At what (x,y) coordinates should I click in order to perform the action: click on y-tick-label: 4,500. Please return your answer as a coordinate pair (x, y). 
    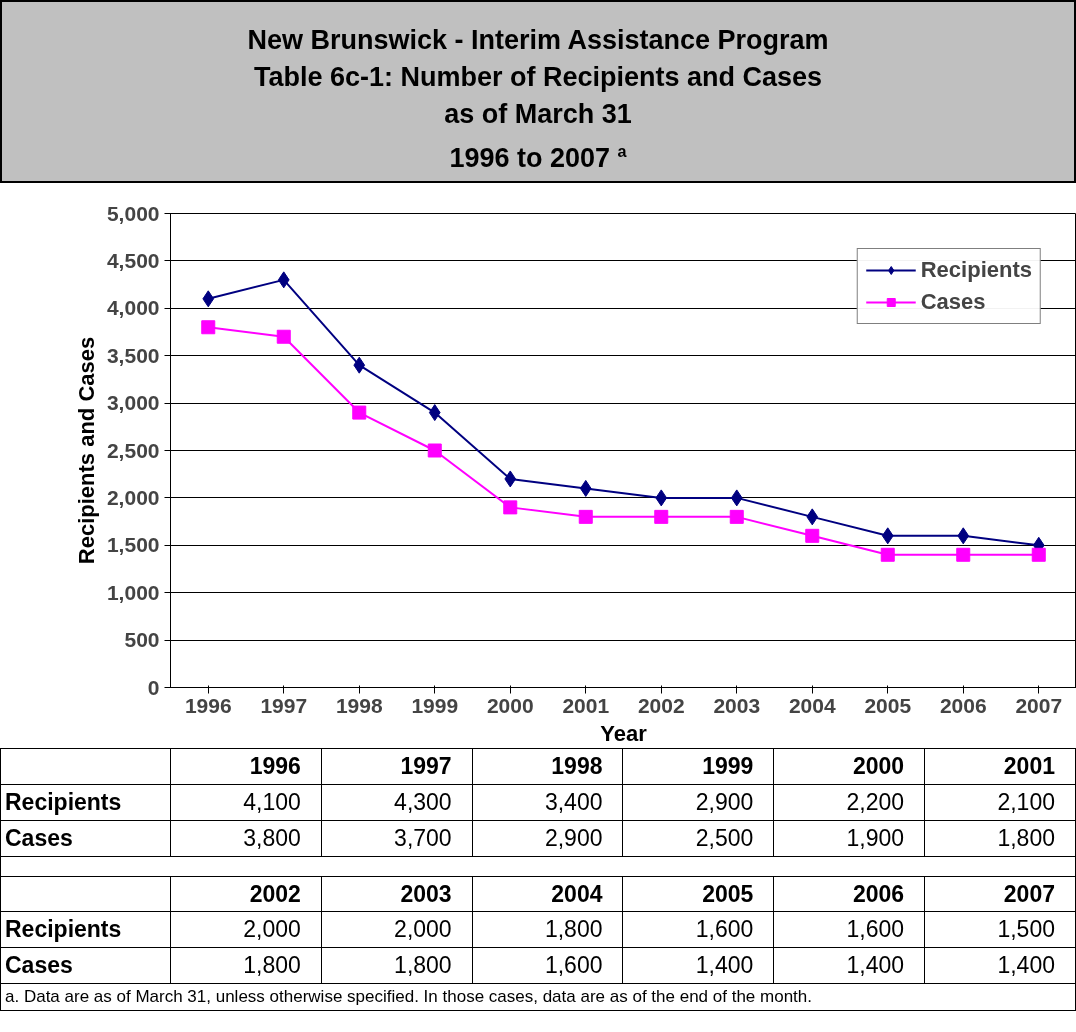
    Looking at the image, I should click on (133, 260).